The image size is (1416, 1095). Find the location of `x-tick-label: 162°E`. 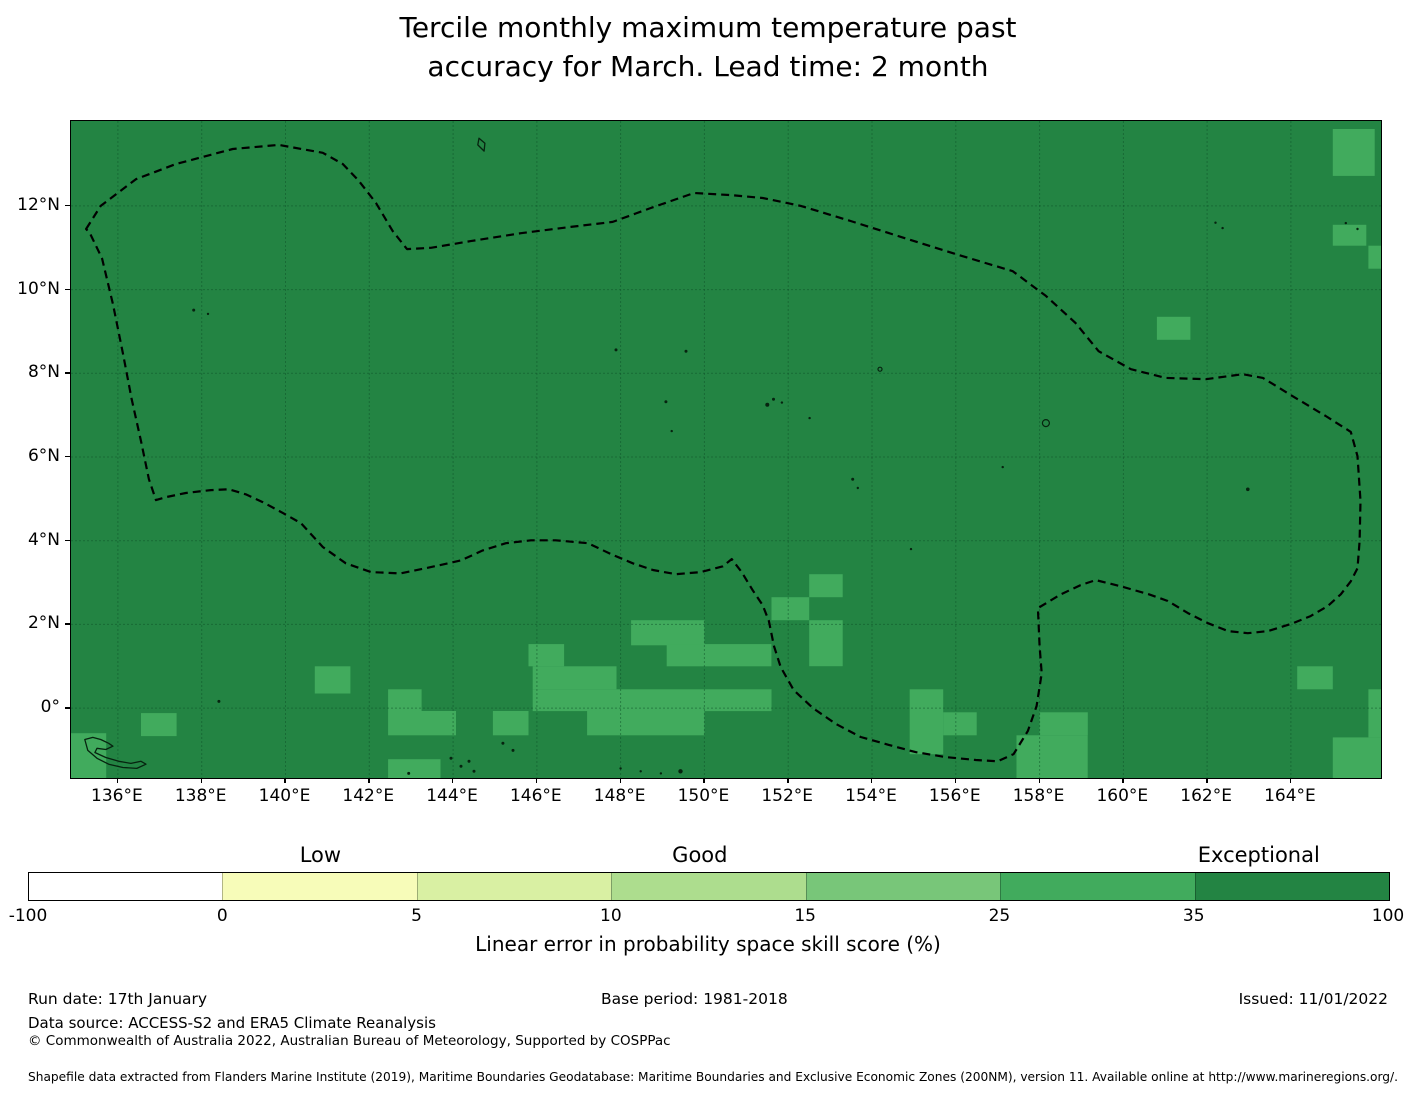

x-tick-label: 162°E is located at coordinates (1206, 796).